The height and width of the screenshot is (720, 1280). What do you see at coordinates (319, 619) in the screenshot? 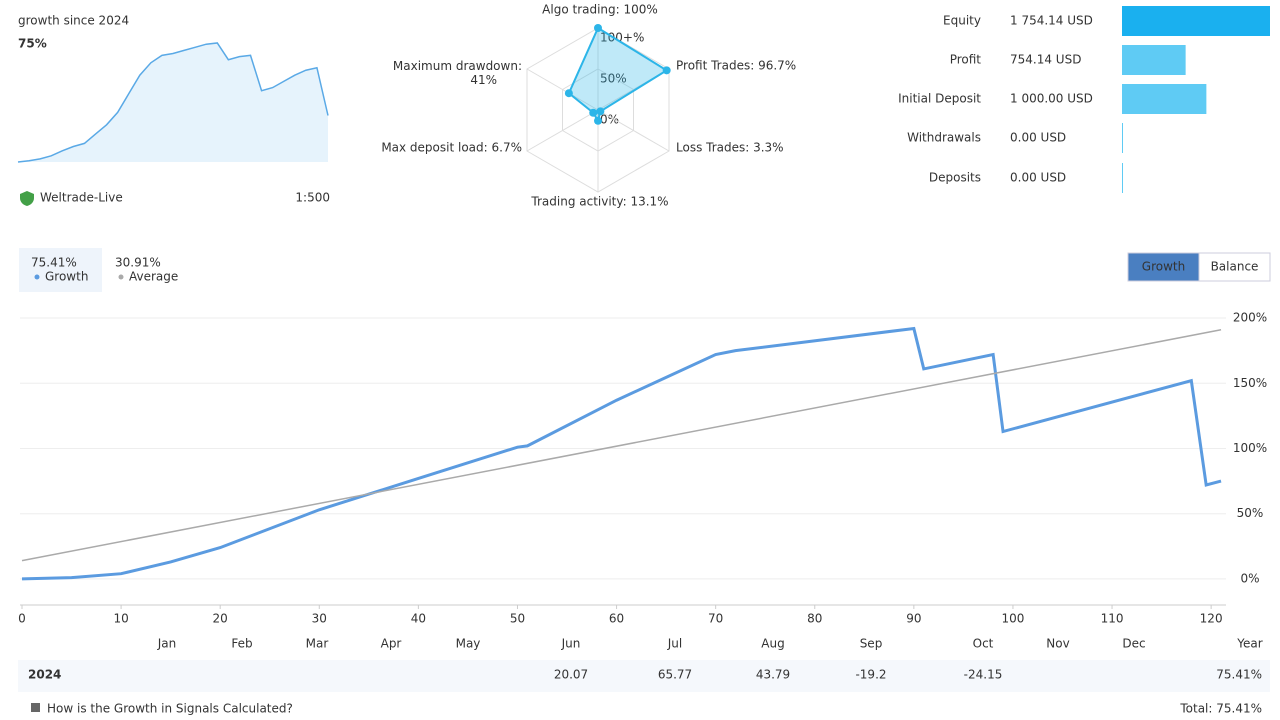
I see `x-tick-label: 30` at bounding box center [319, 619].